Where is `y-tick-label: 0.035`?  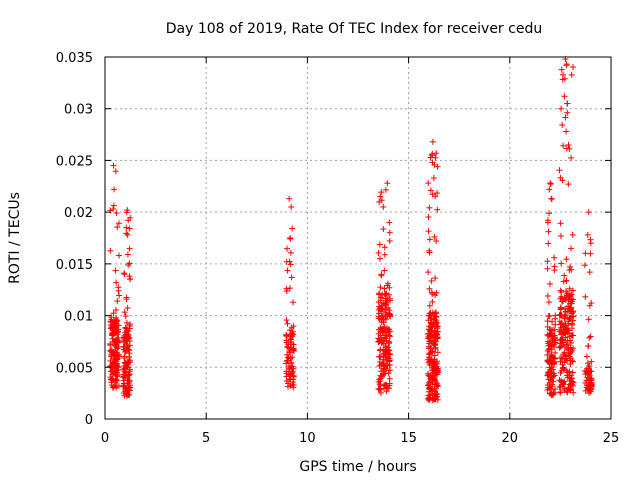
y-tick-label: 0.035 is located at coordinates (74, 58).